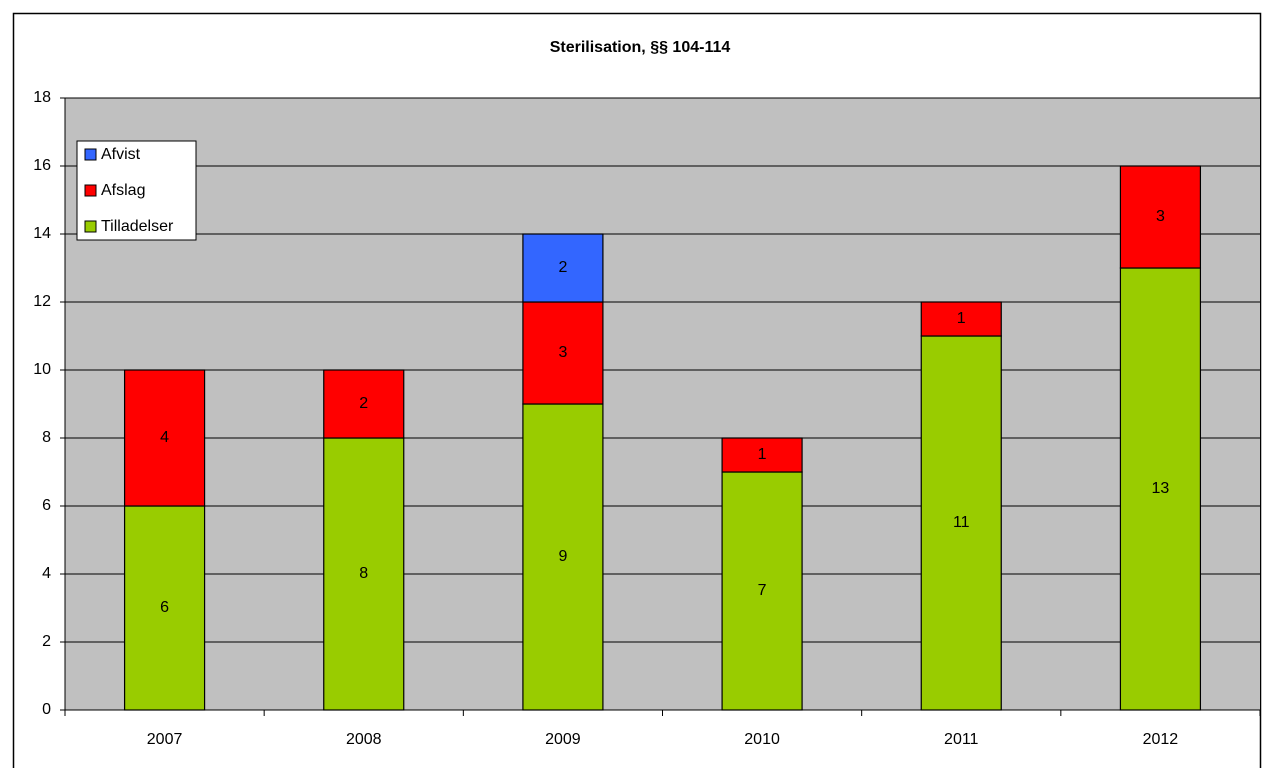  I want to click on y-tick-label: 16, so click(42, 165).